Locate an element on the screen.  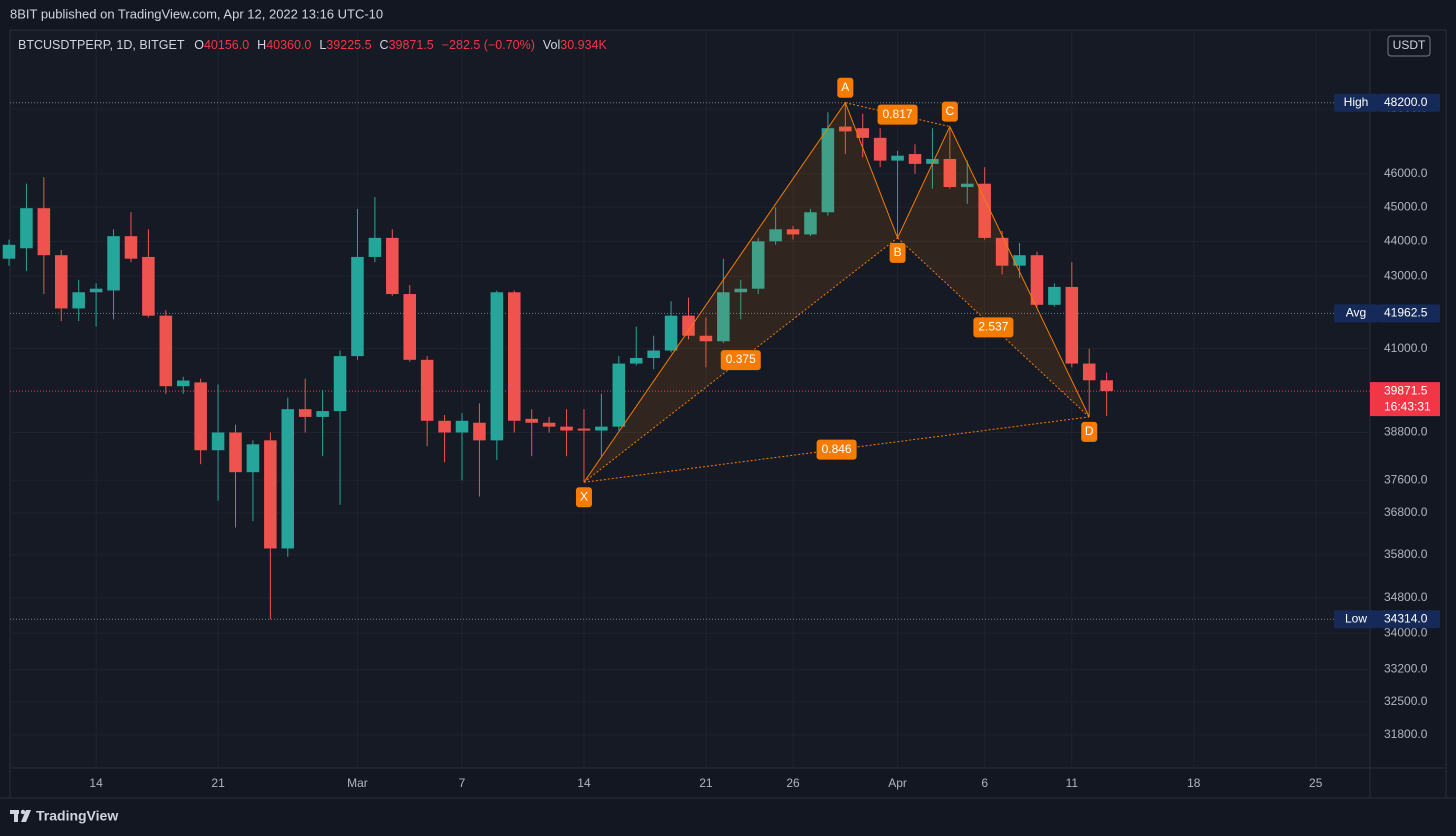
close: 39871.5 is located at coordinates (411, 45).